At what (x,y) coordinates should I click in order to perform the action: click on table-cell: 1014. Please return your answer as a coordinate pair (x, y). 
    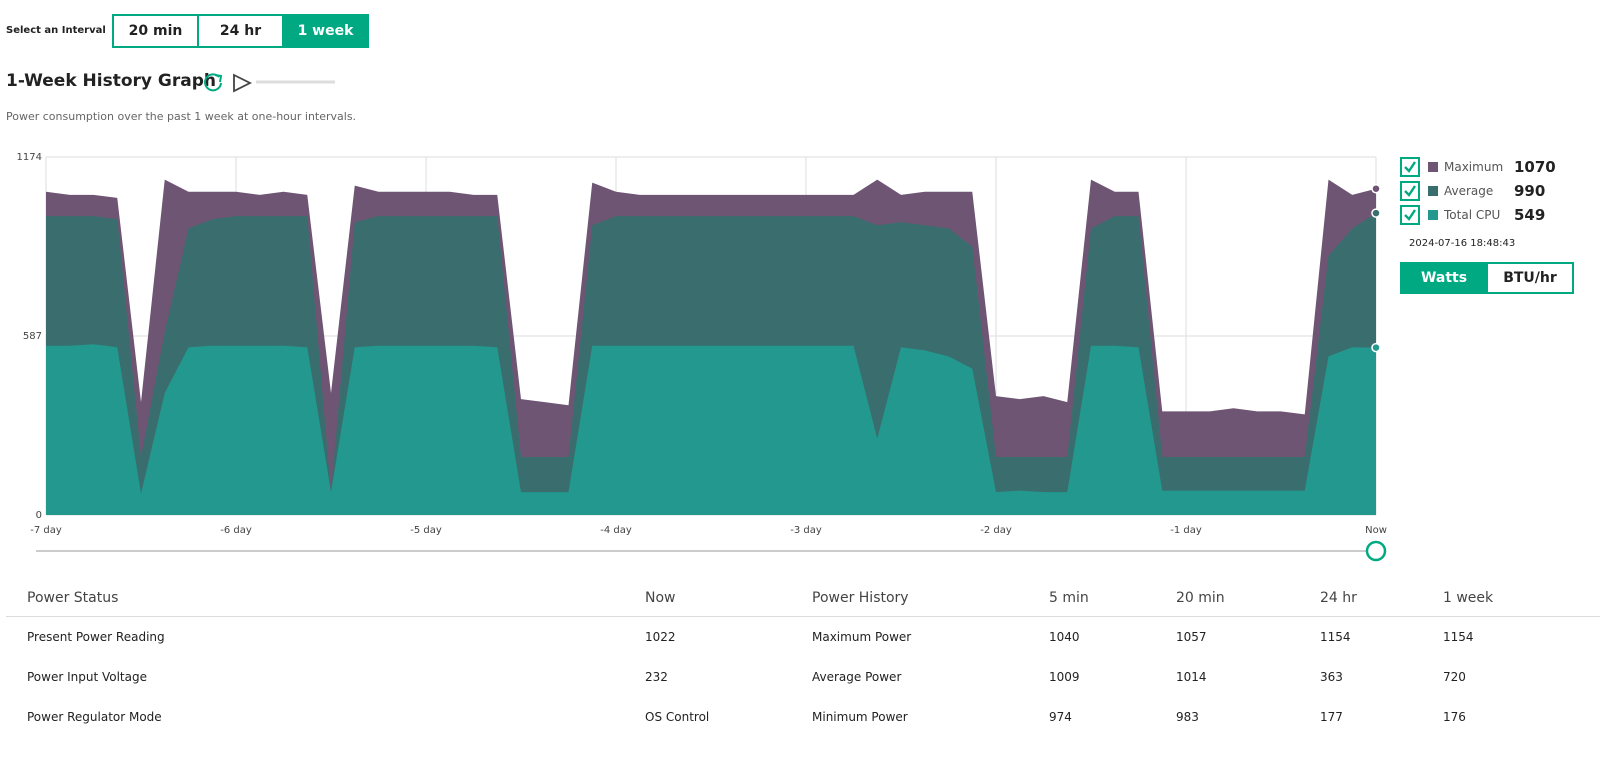
    Looking at the image, I should click on (1191, 677).